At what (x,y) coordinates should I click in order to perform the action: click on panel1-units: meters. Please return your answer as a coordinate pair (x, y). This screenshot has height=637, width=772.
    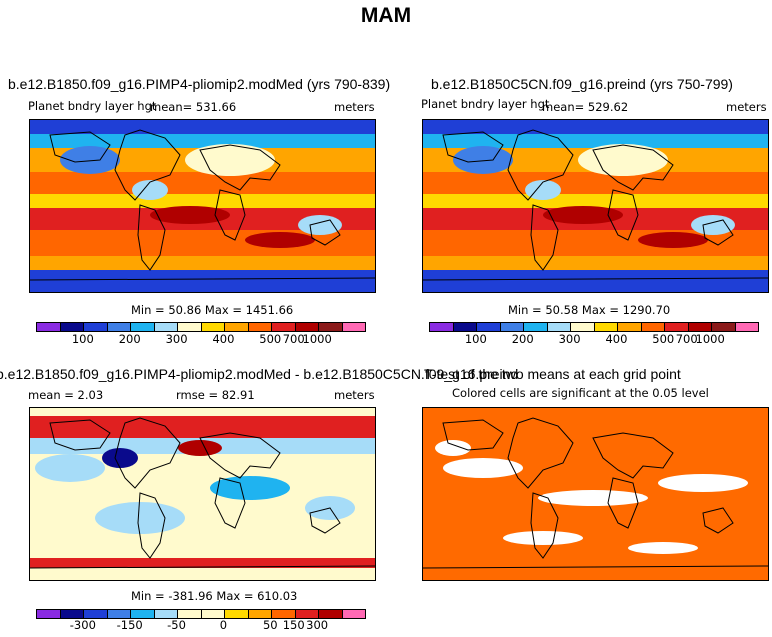
    Looking at the image, I should click on (354, 107).